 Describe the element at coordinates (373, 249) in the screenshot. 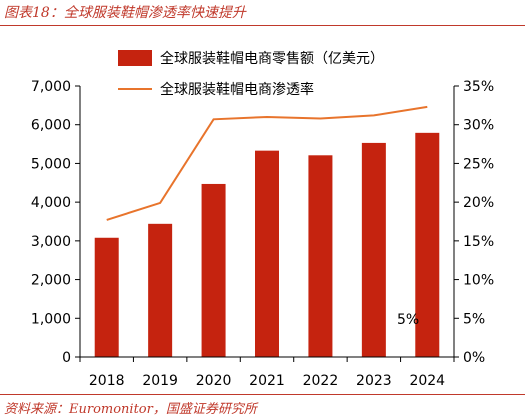

I see `bar-2023` at that location.